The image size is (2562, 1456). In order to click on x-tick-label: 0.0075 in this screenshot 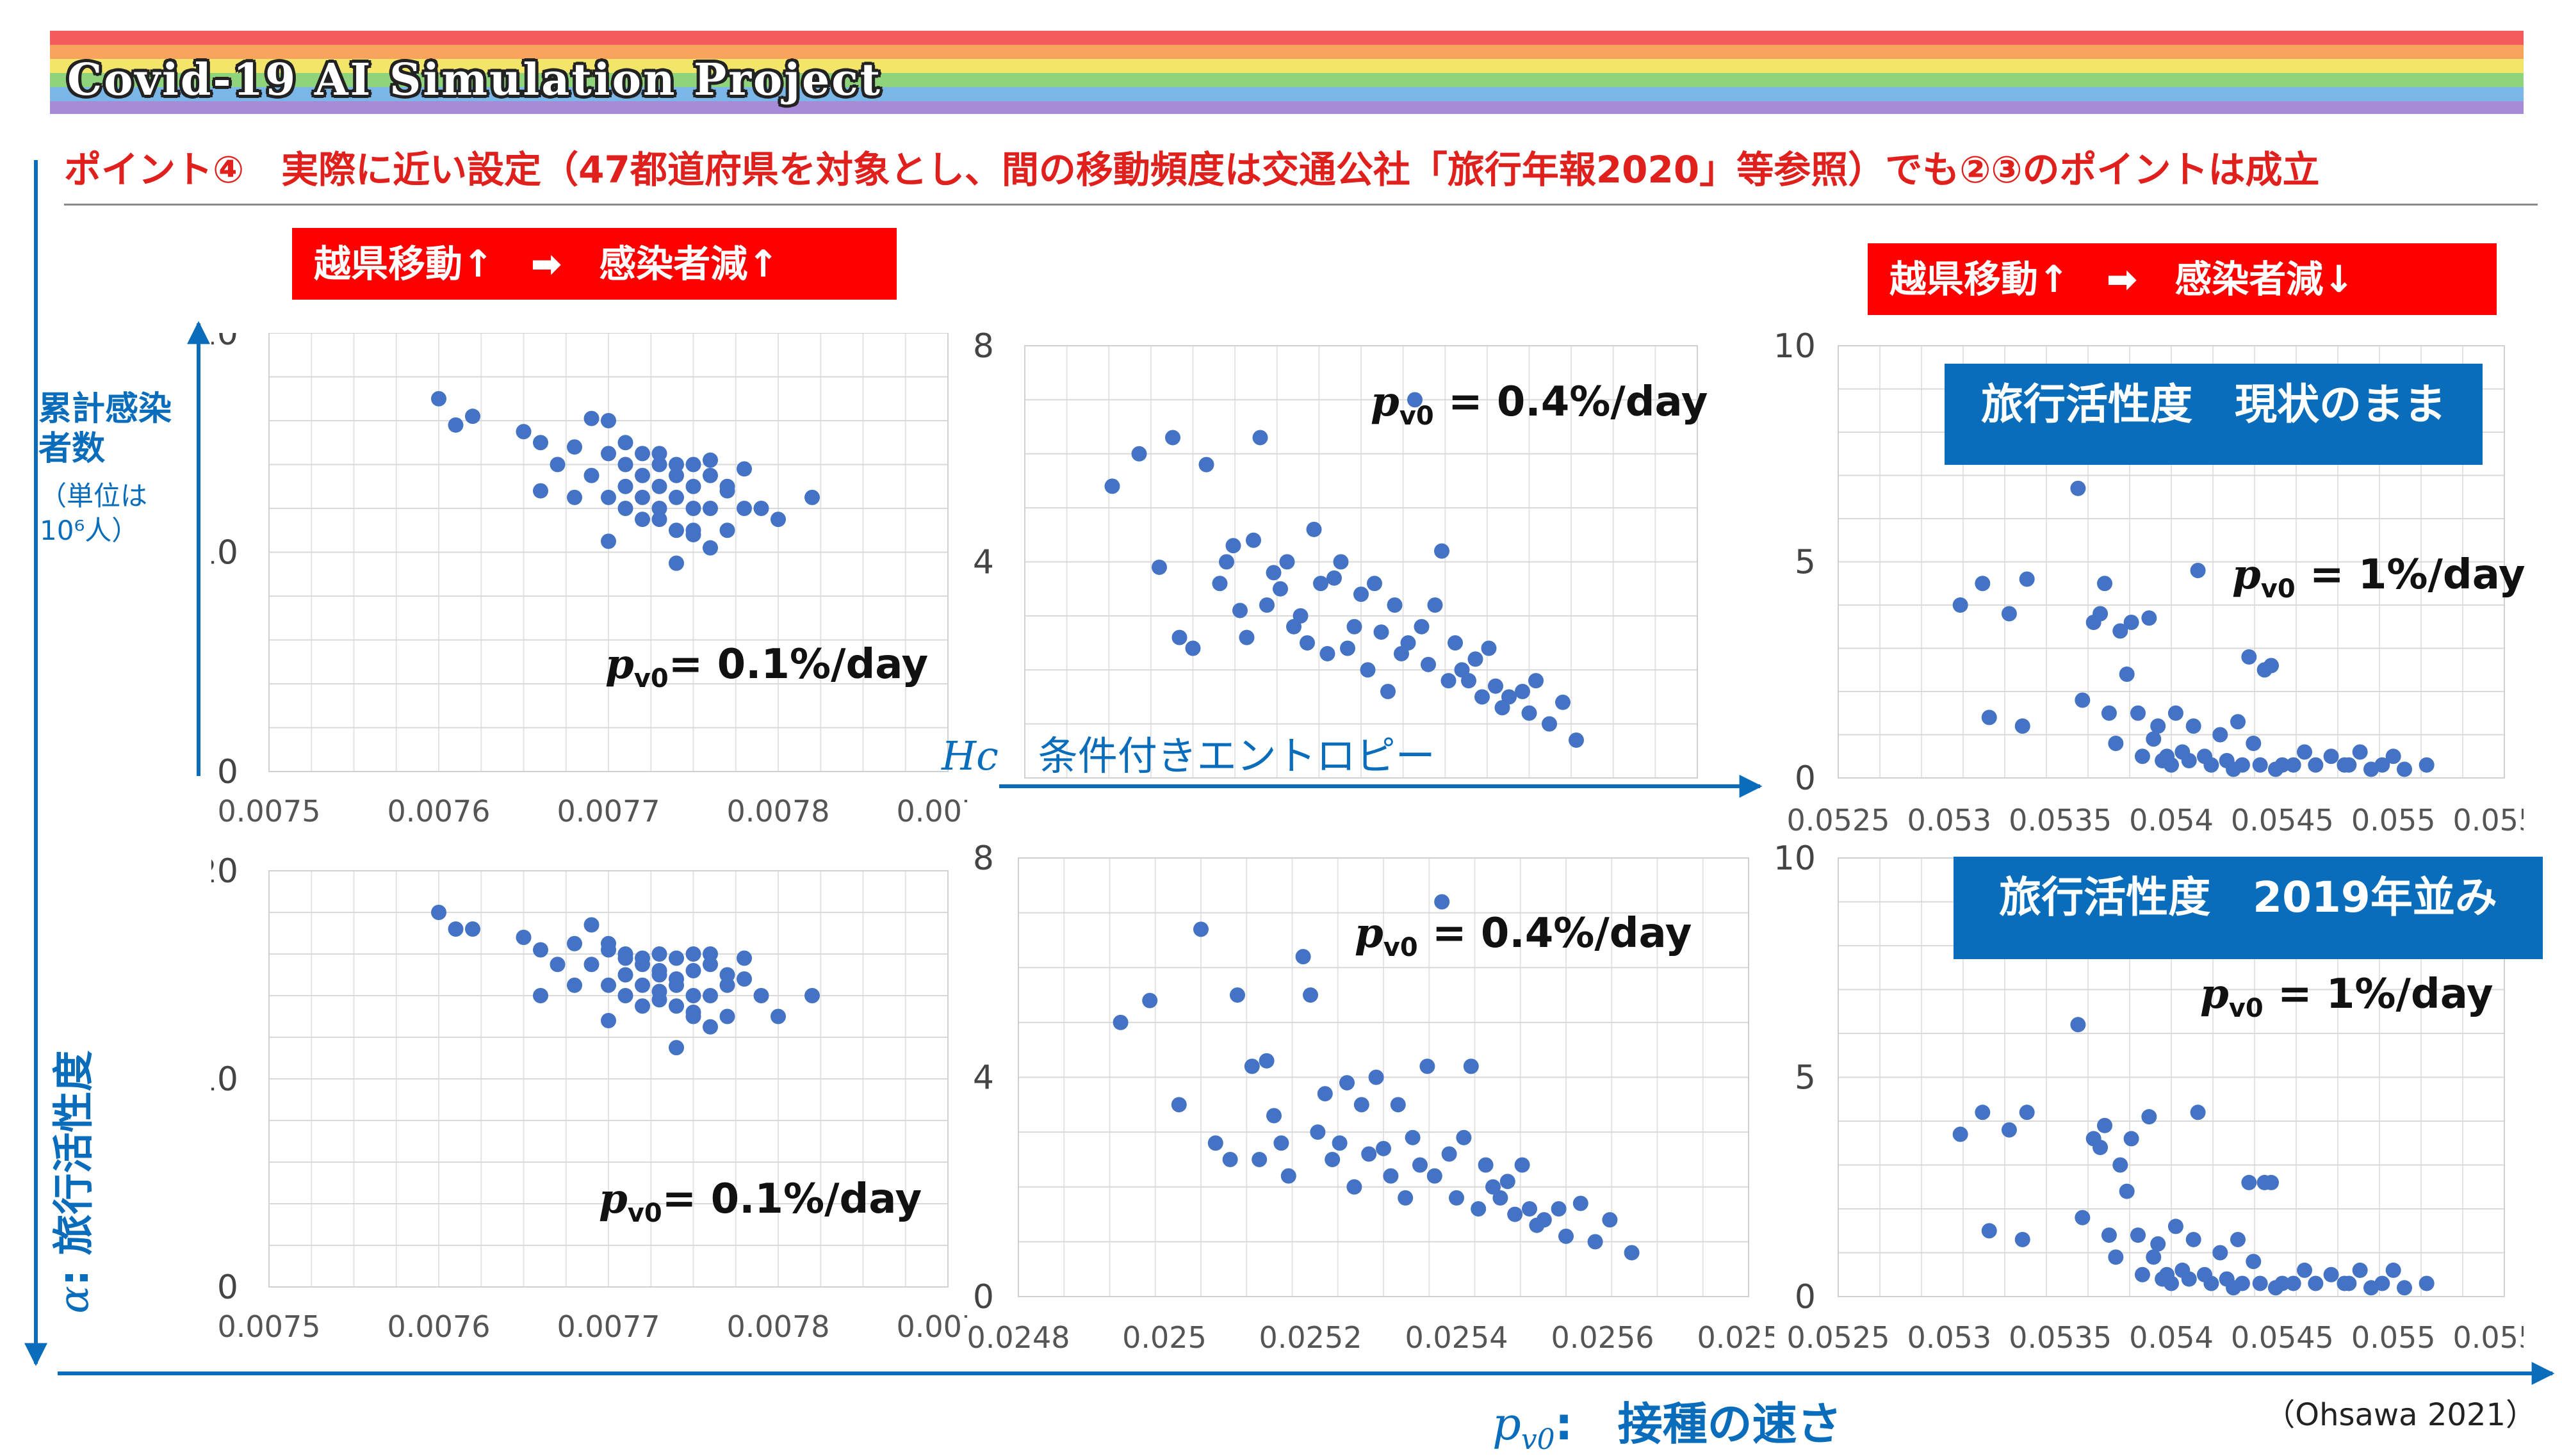, I will do `click(269, 1327)`.